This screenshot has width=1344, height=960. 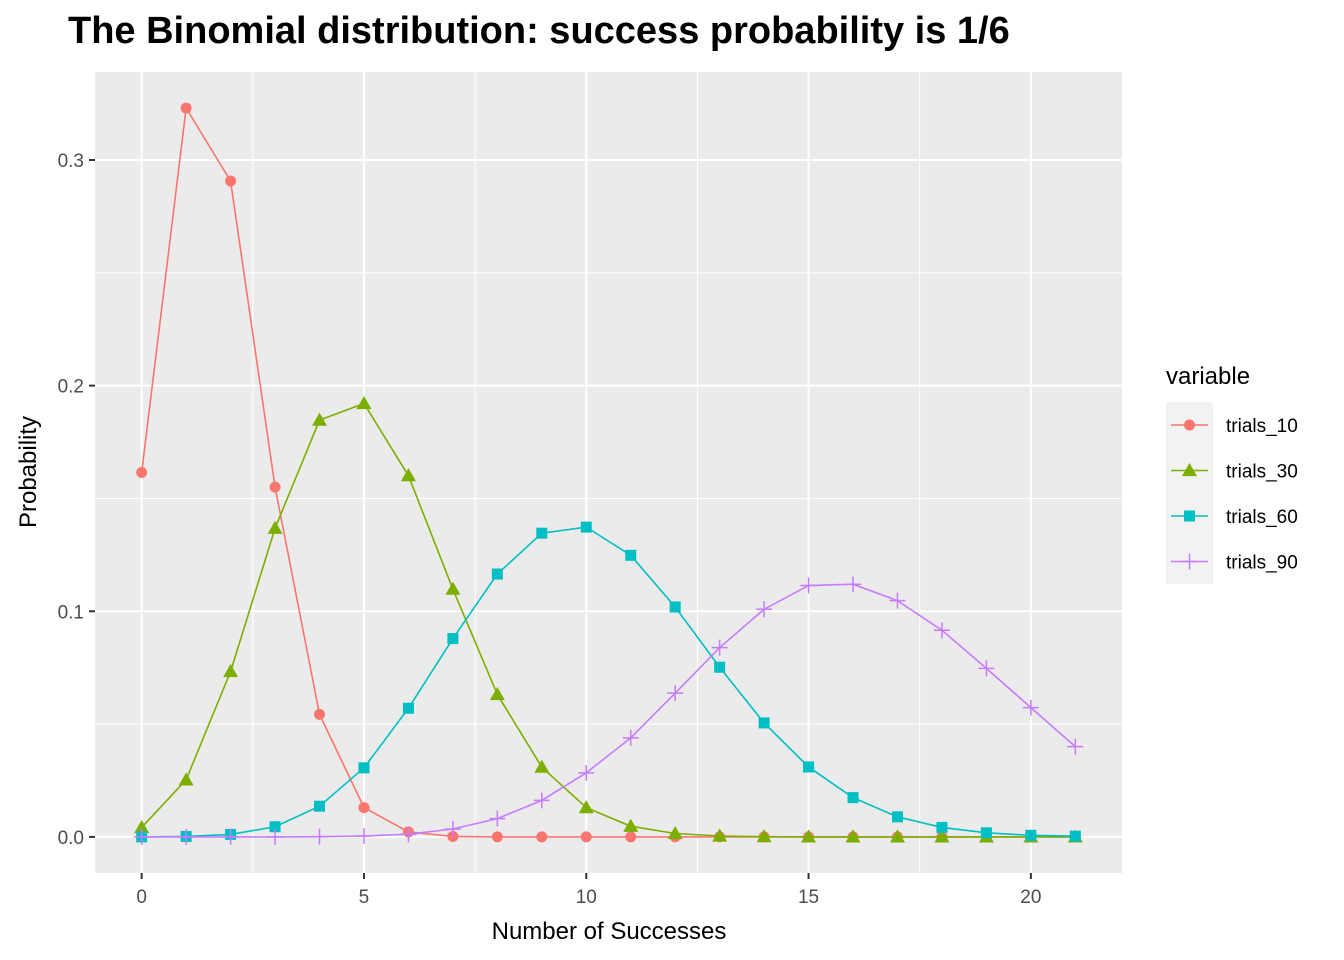 I want to click on y-tick-label: 0.2, so click(x=71, y=387).